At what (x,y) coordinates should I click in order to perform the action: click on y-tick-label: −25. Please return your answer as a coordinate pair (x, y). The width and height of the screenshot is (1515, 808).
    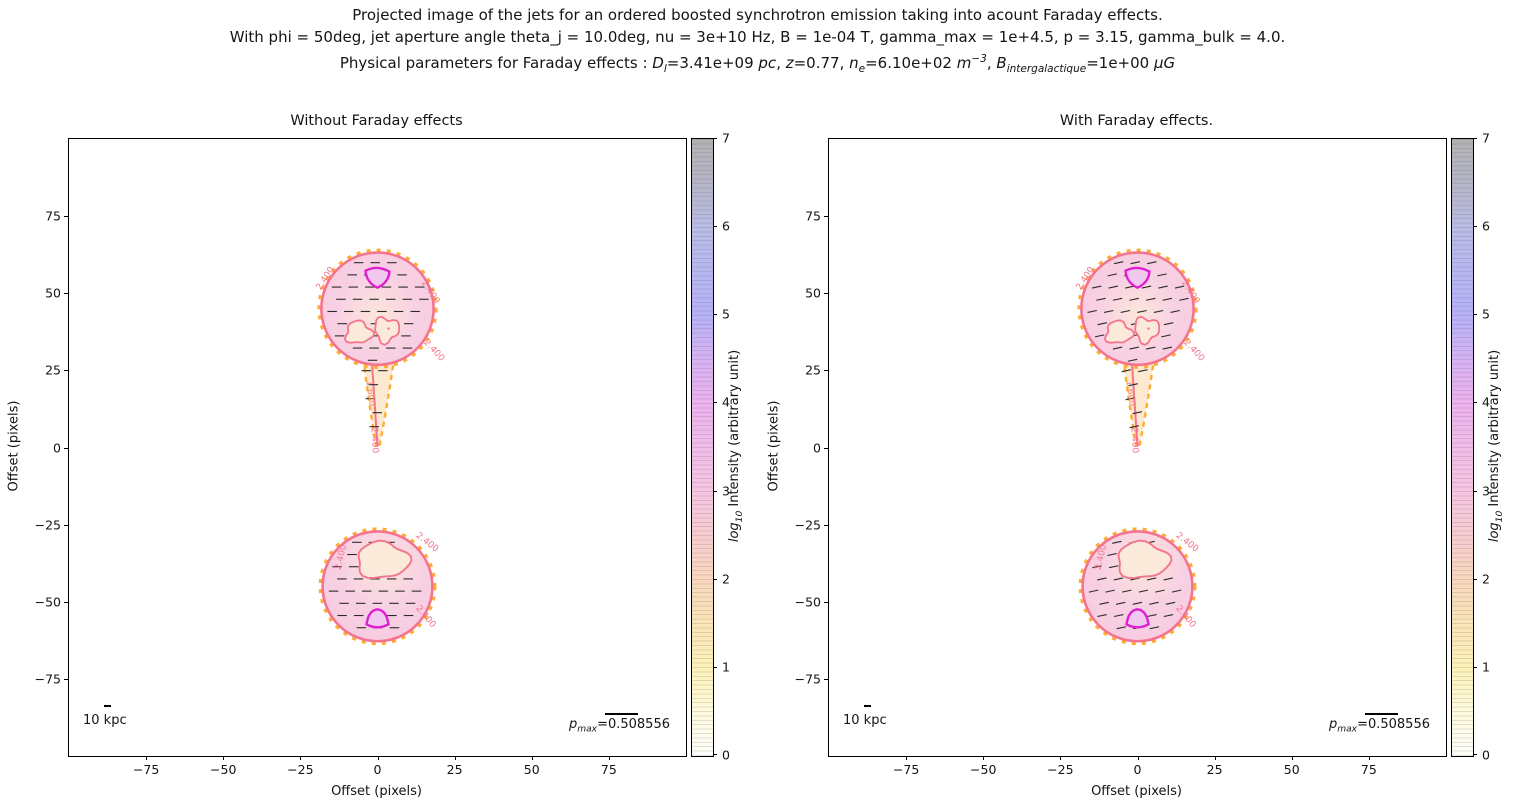
    Looking at the image, I should click on (807, 525).